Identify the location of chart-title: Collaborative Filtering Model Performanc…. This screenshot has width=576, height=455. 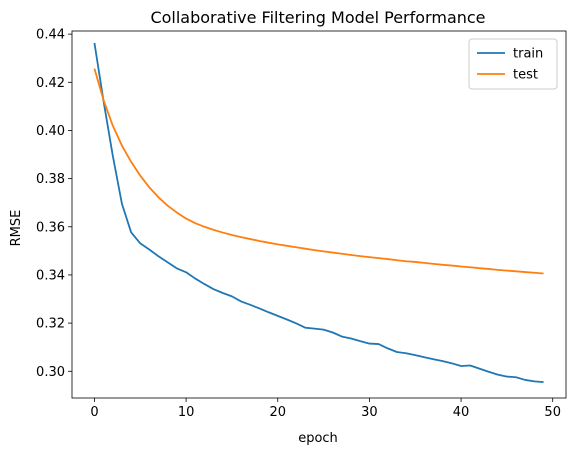
(317, 17).